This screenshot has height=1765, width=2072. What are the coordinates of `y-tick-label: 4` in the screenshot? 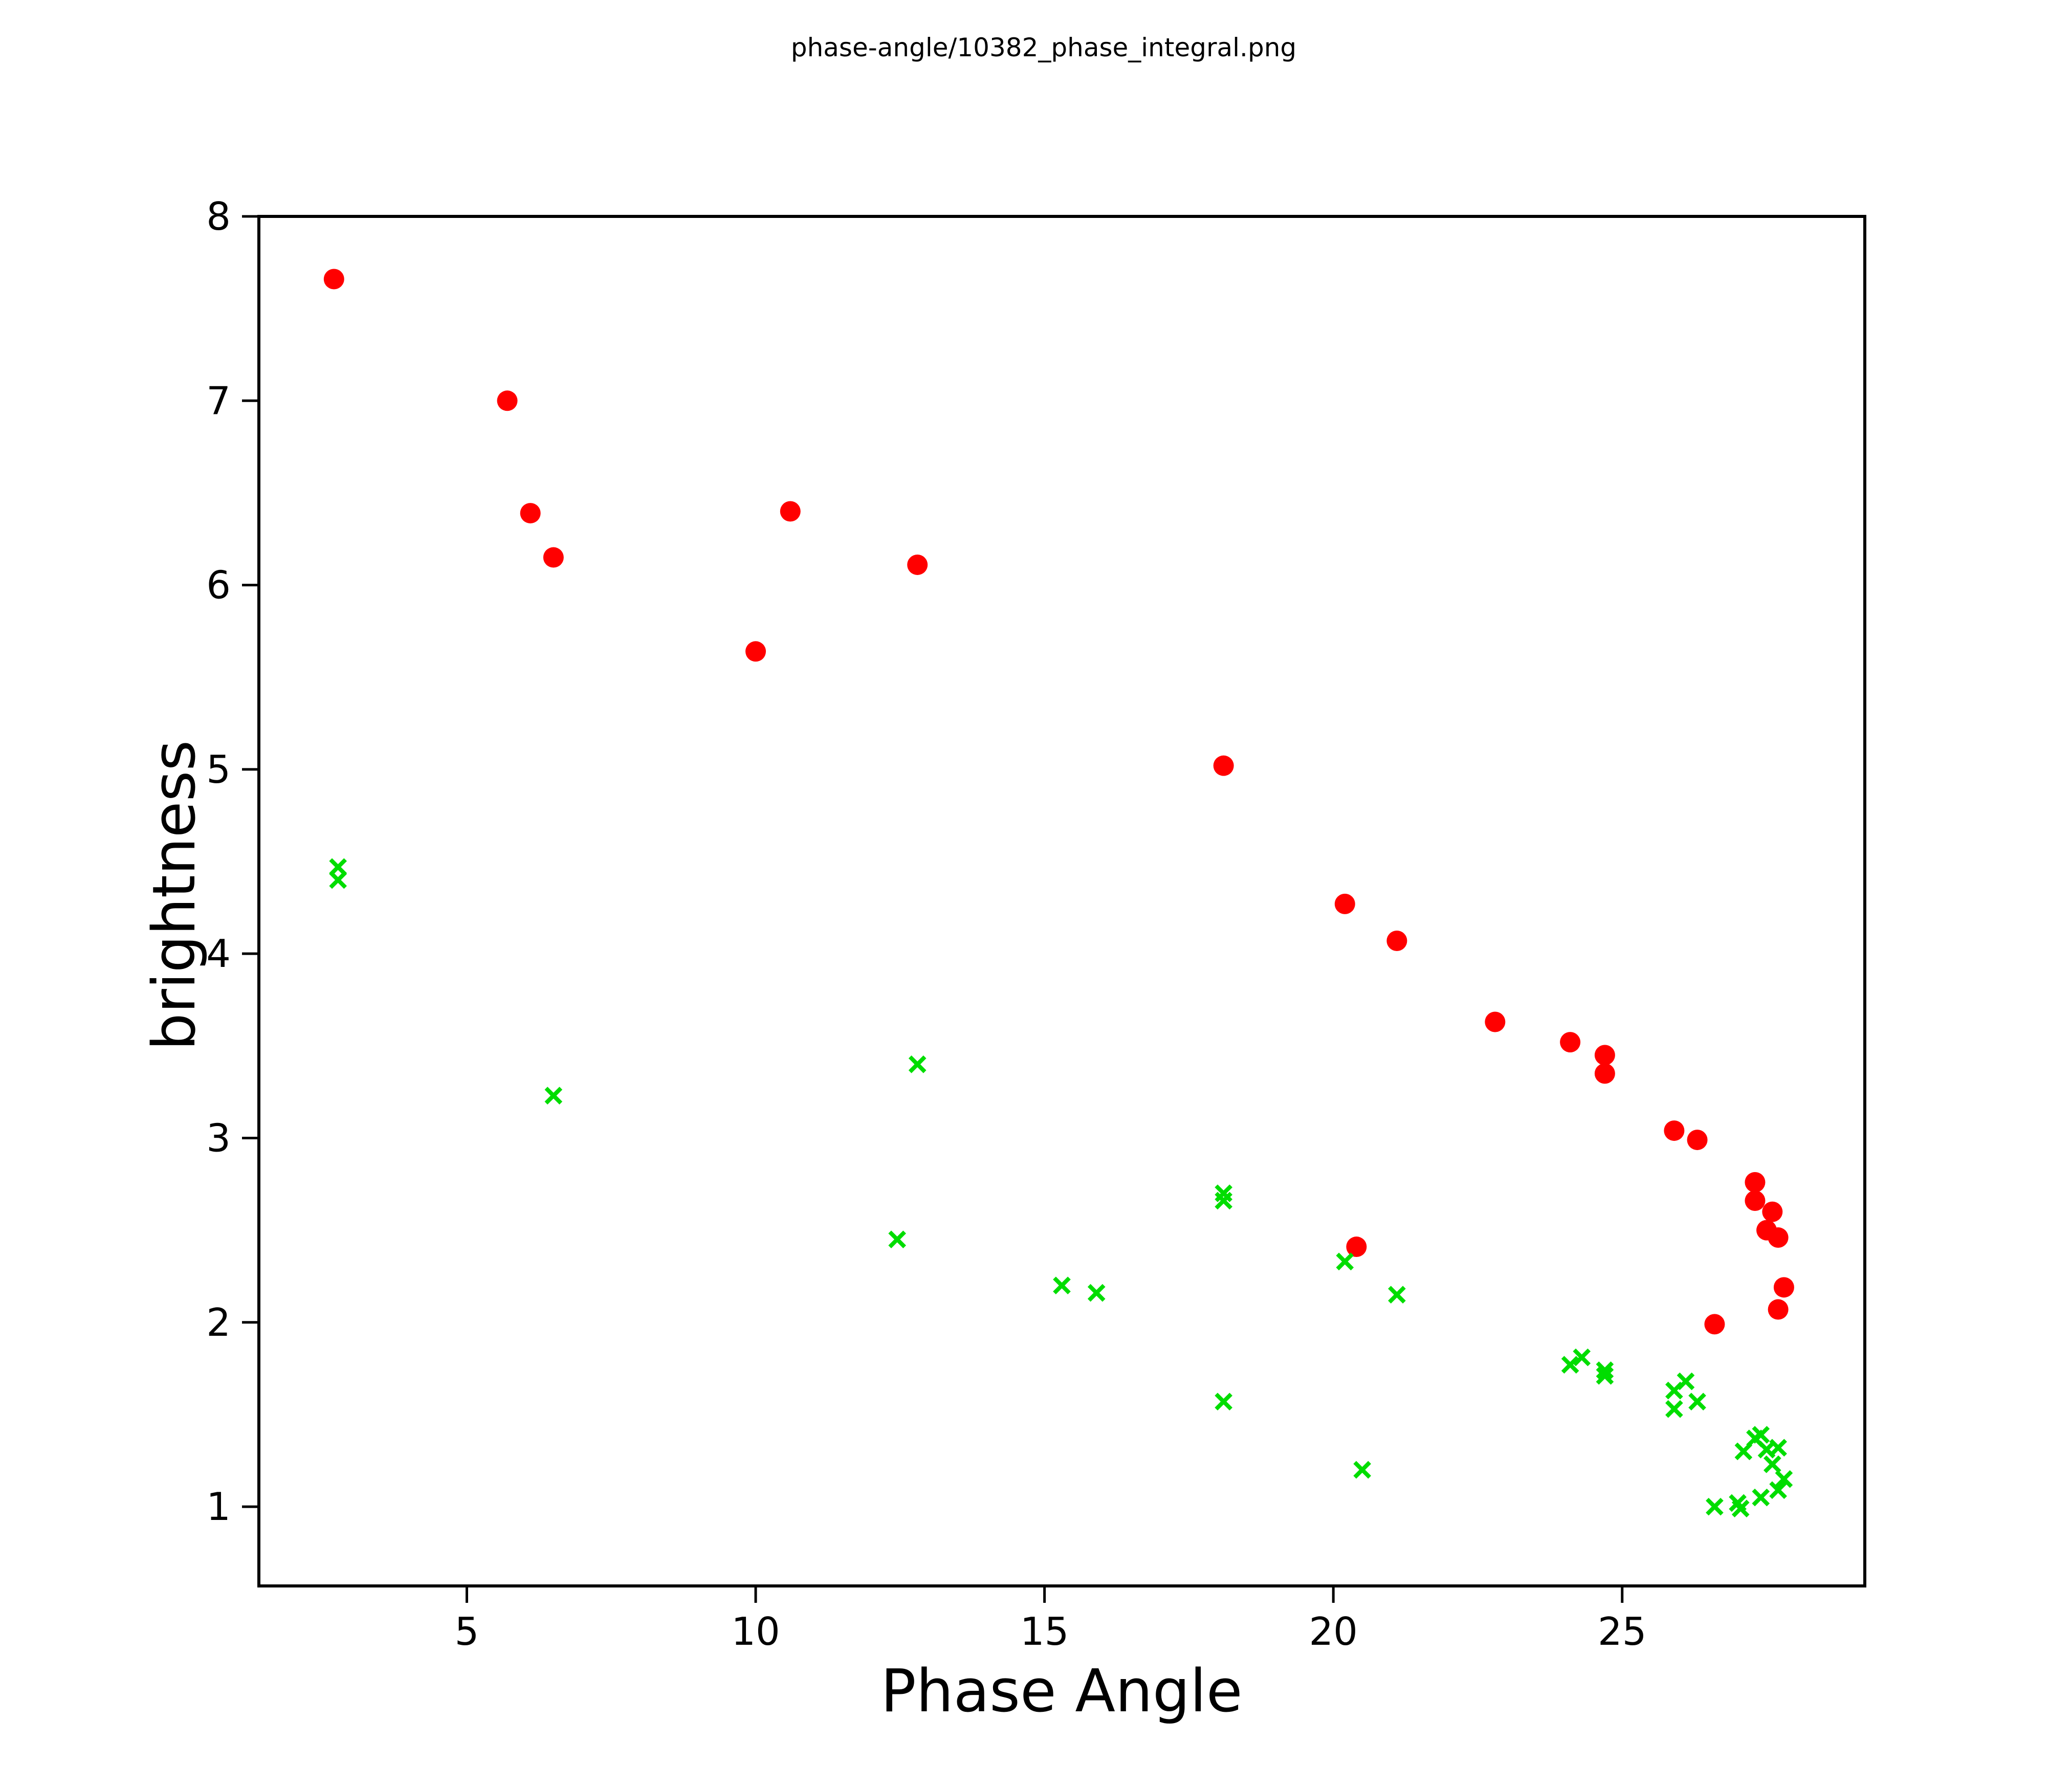 It's located at (218, 953).